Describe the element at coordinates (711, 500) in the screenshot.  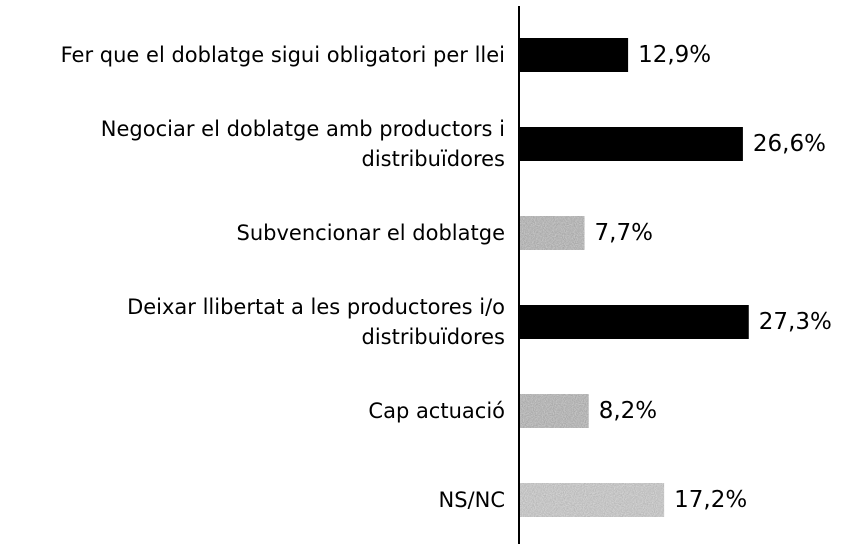
I see `value-label: 17,2%` at that location.